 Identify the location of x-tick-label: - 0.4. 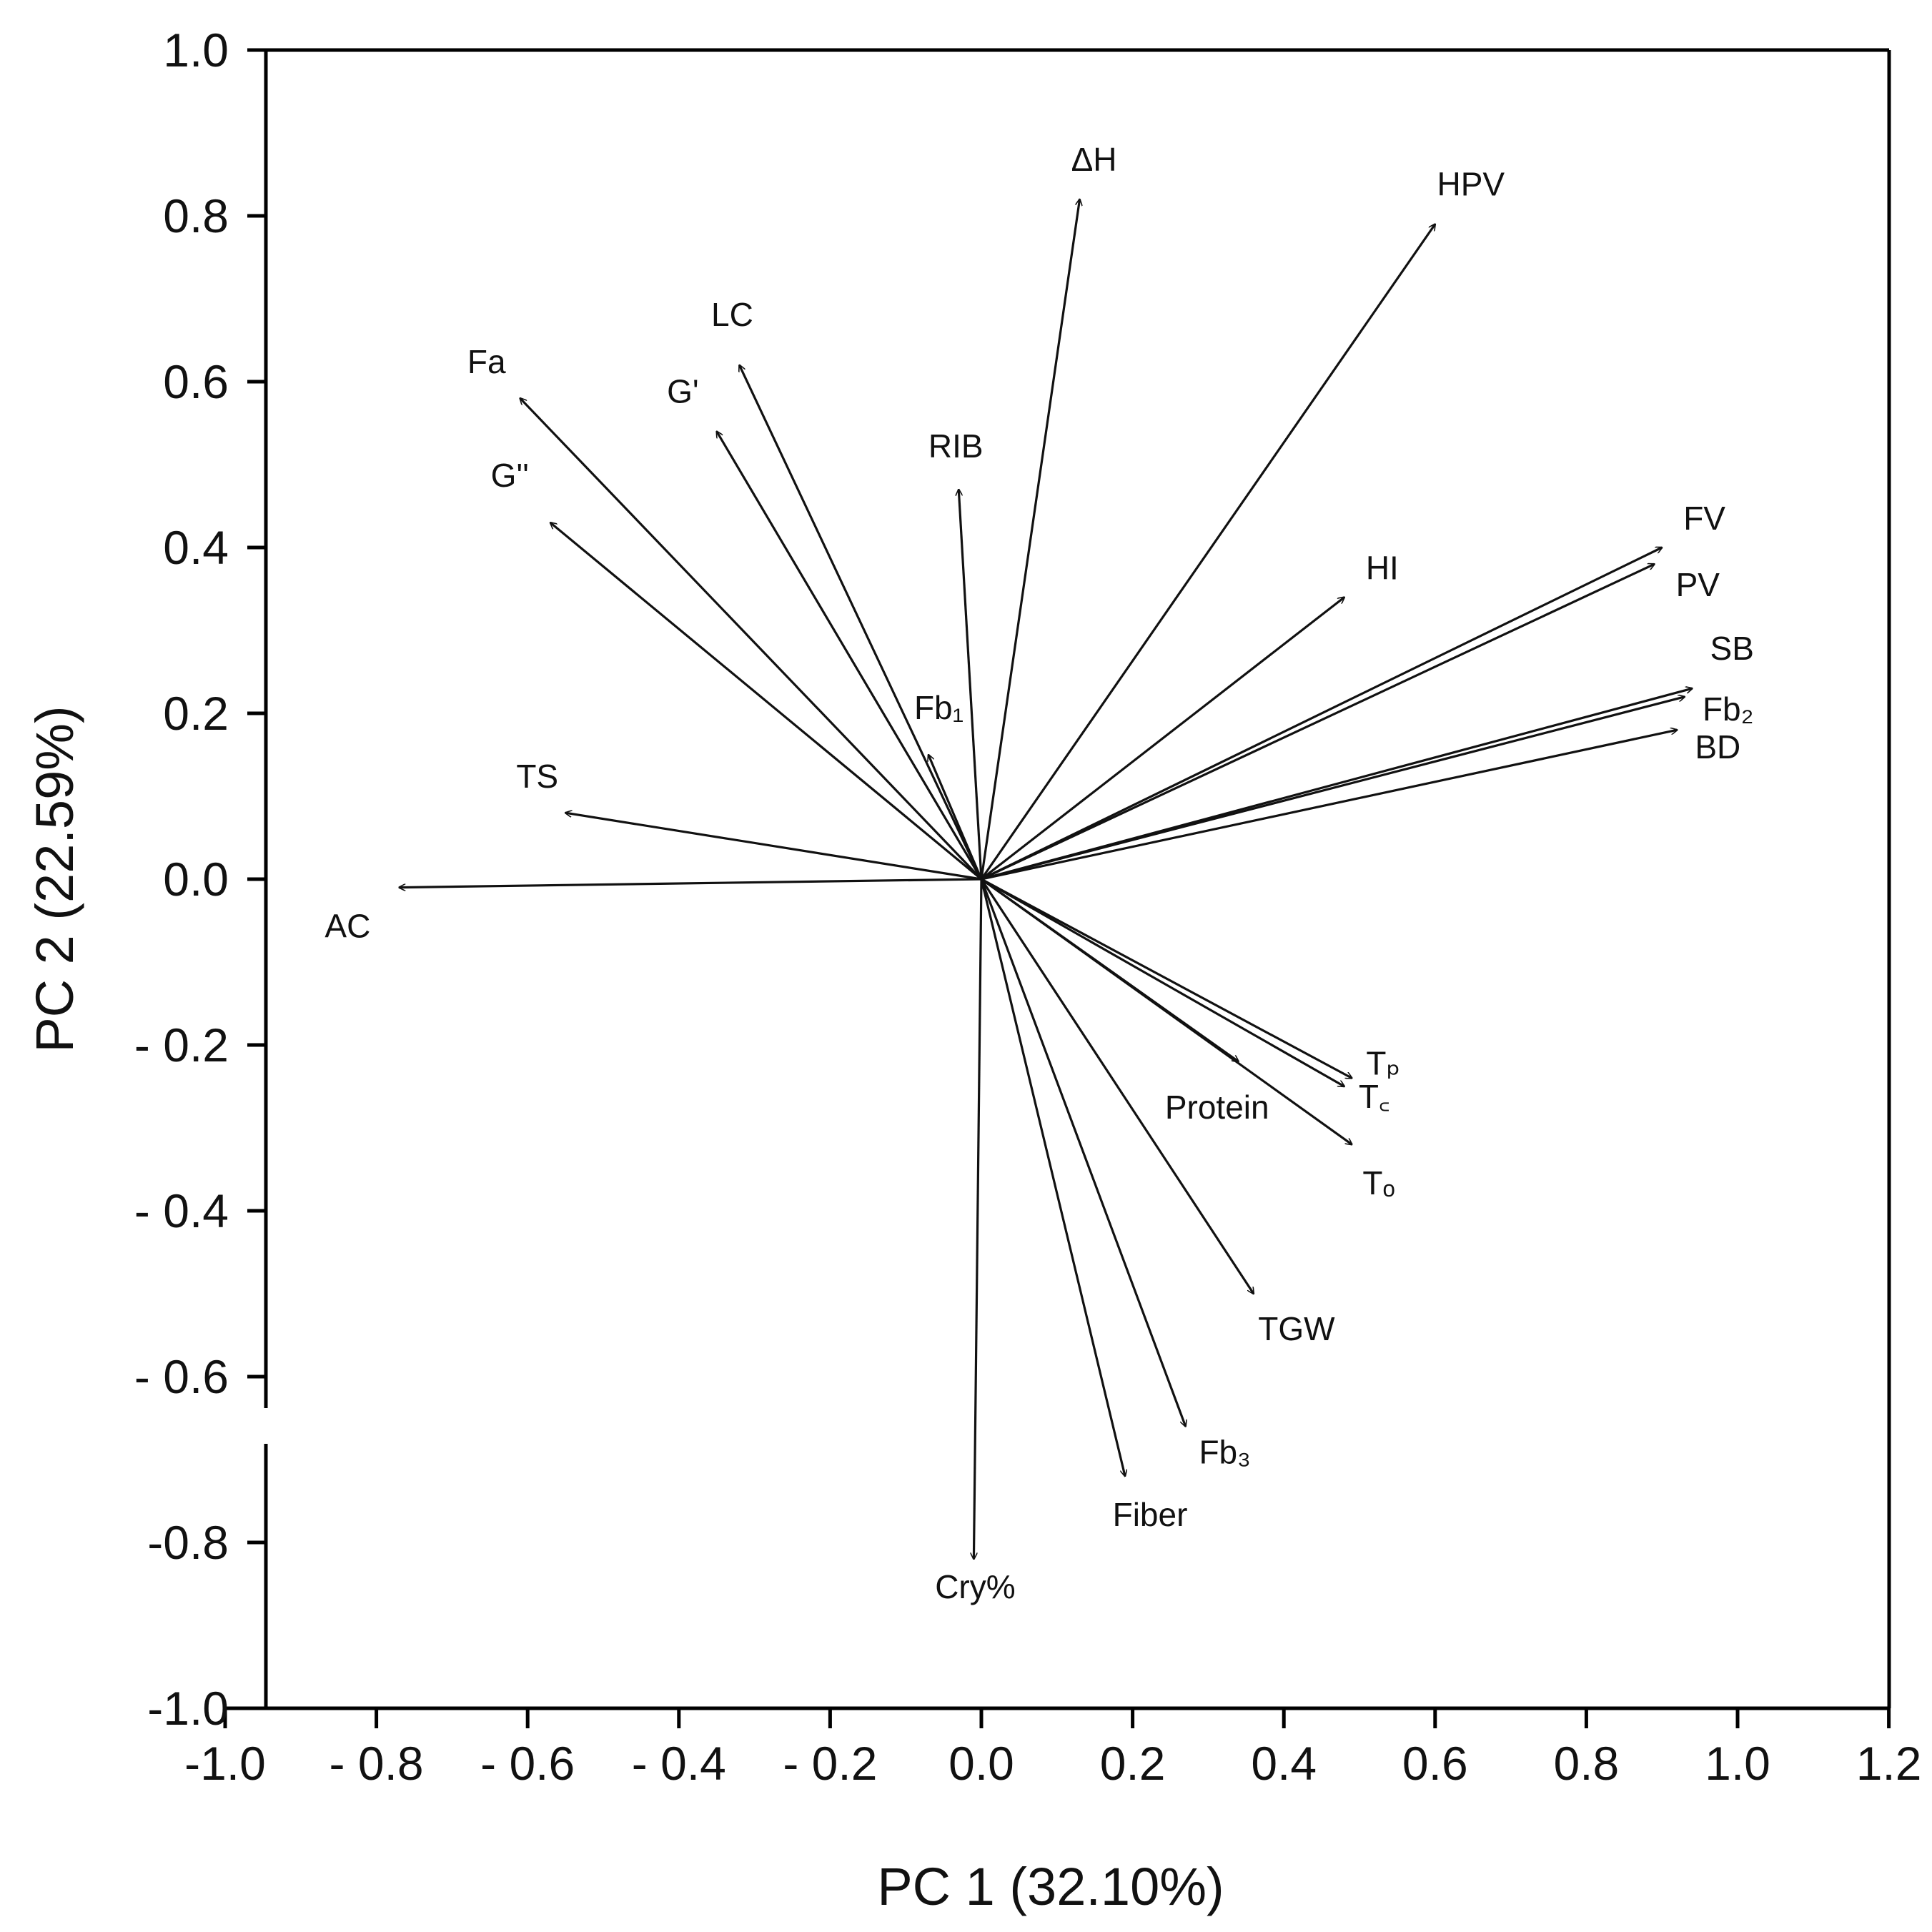
(679, 1764).